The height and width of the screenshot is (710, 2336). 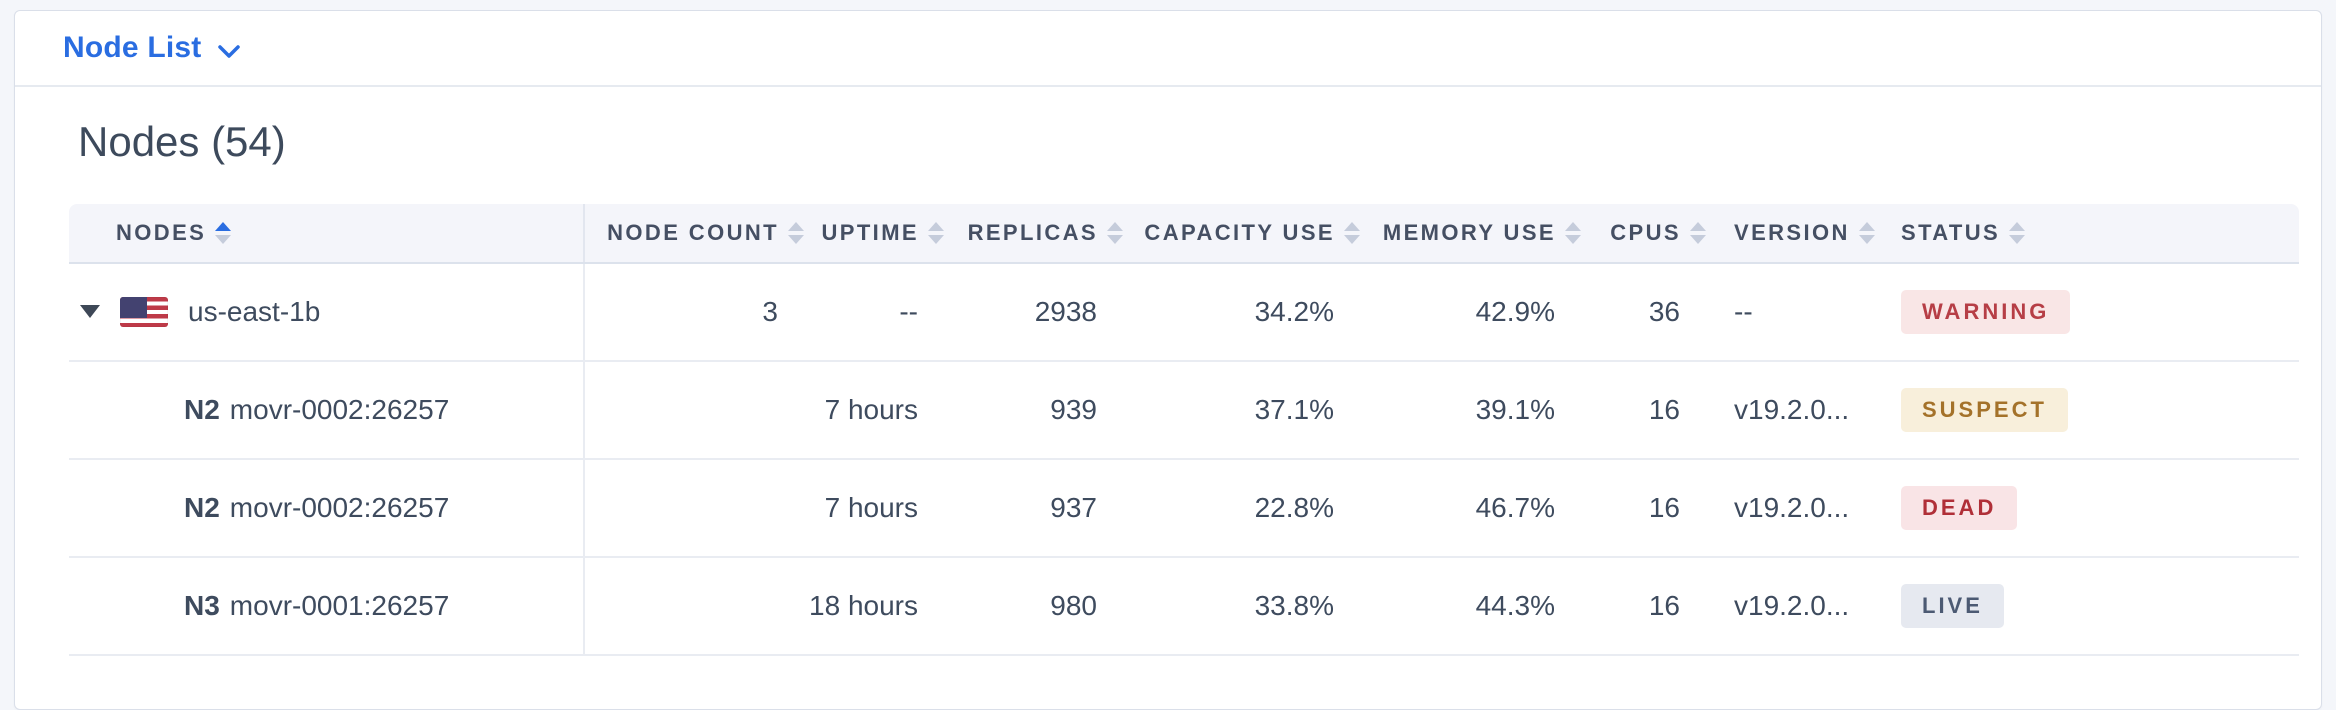 I want to click on view-dropdown: Node List, so click(x=152, y=48).